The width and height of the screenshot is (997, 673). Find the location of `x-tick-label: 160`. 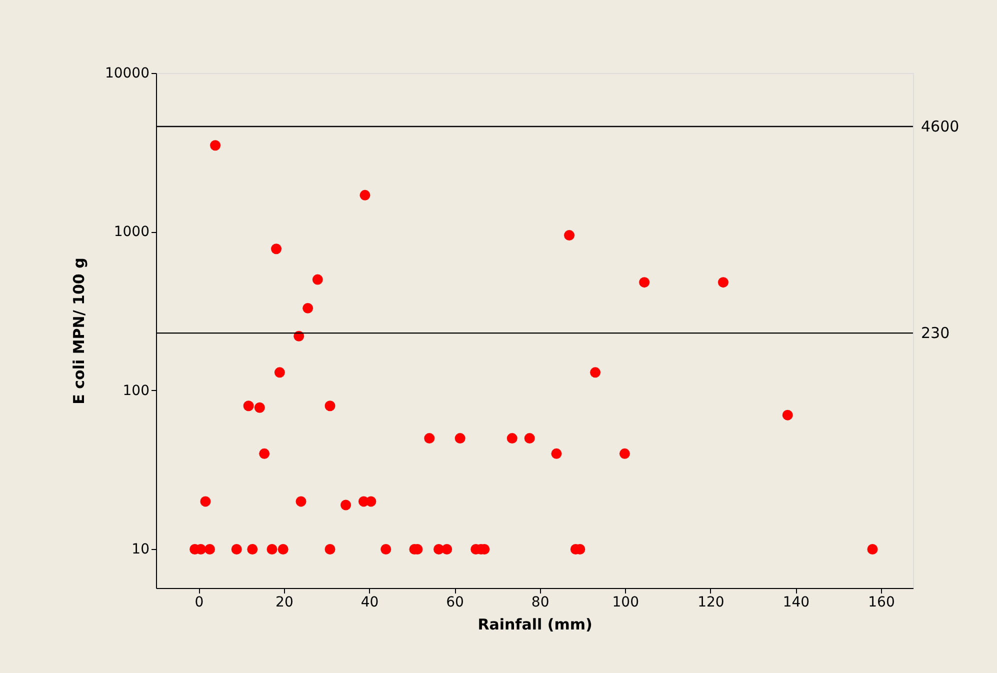

x-tick-label: 160 is located at coordinates (881, 602).